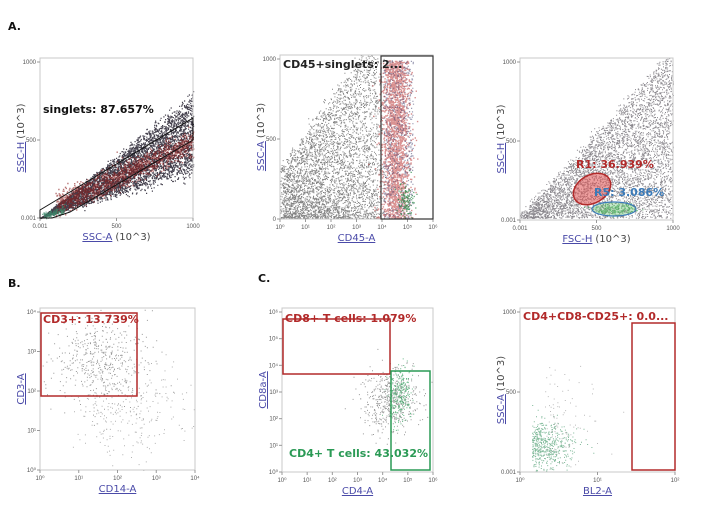 Image resolution: width=701 pixels, height=525 pixels. I want to click on x-axis-label: SSC-A (10^3), so click(116, 237).